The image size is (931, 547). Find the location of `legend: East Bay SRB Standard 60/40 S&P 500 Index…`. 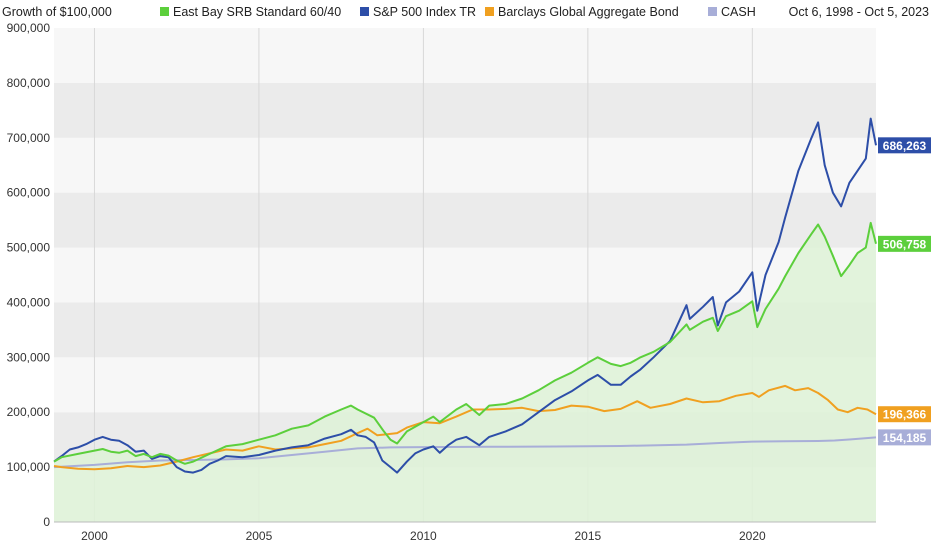

legend: East Bay SRB Standard 60/40 S&P 500 Index… is located at coordinates (458, 12).